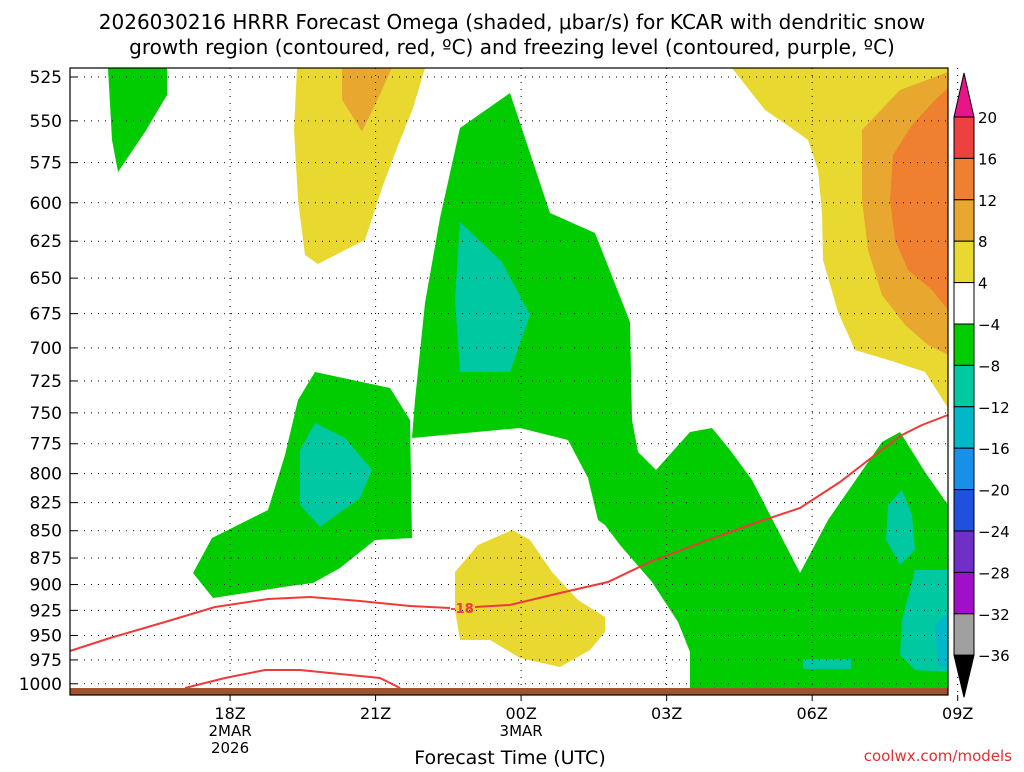 This screenshot has width=1024, height=772. I want to click on colorbar-label: −28, so click(994, 573).